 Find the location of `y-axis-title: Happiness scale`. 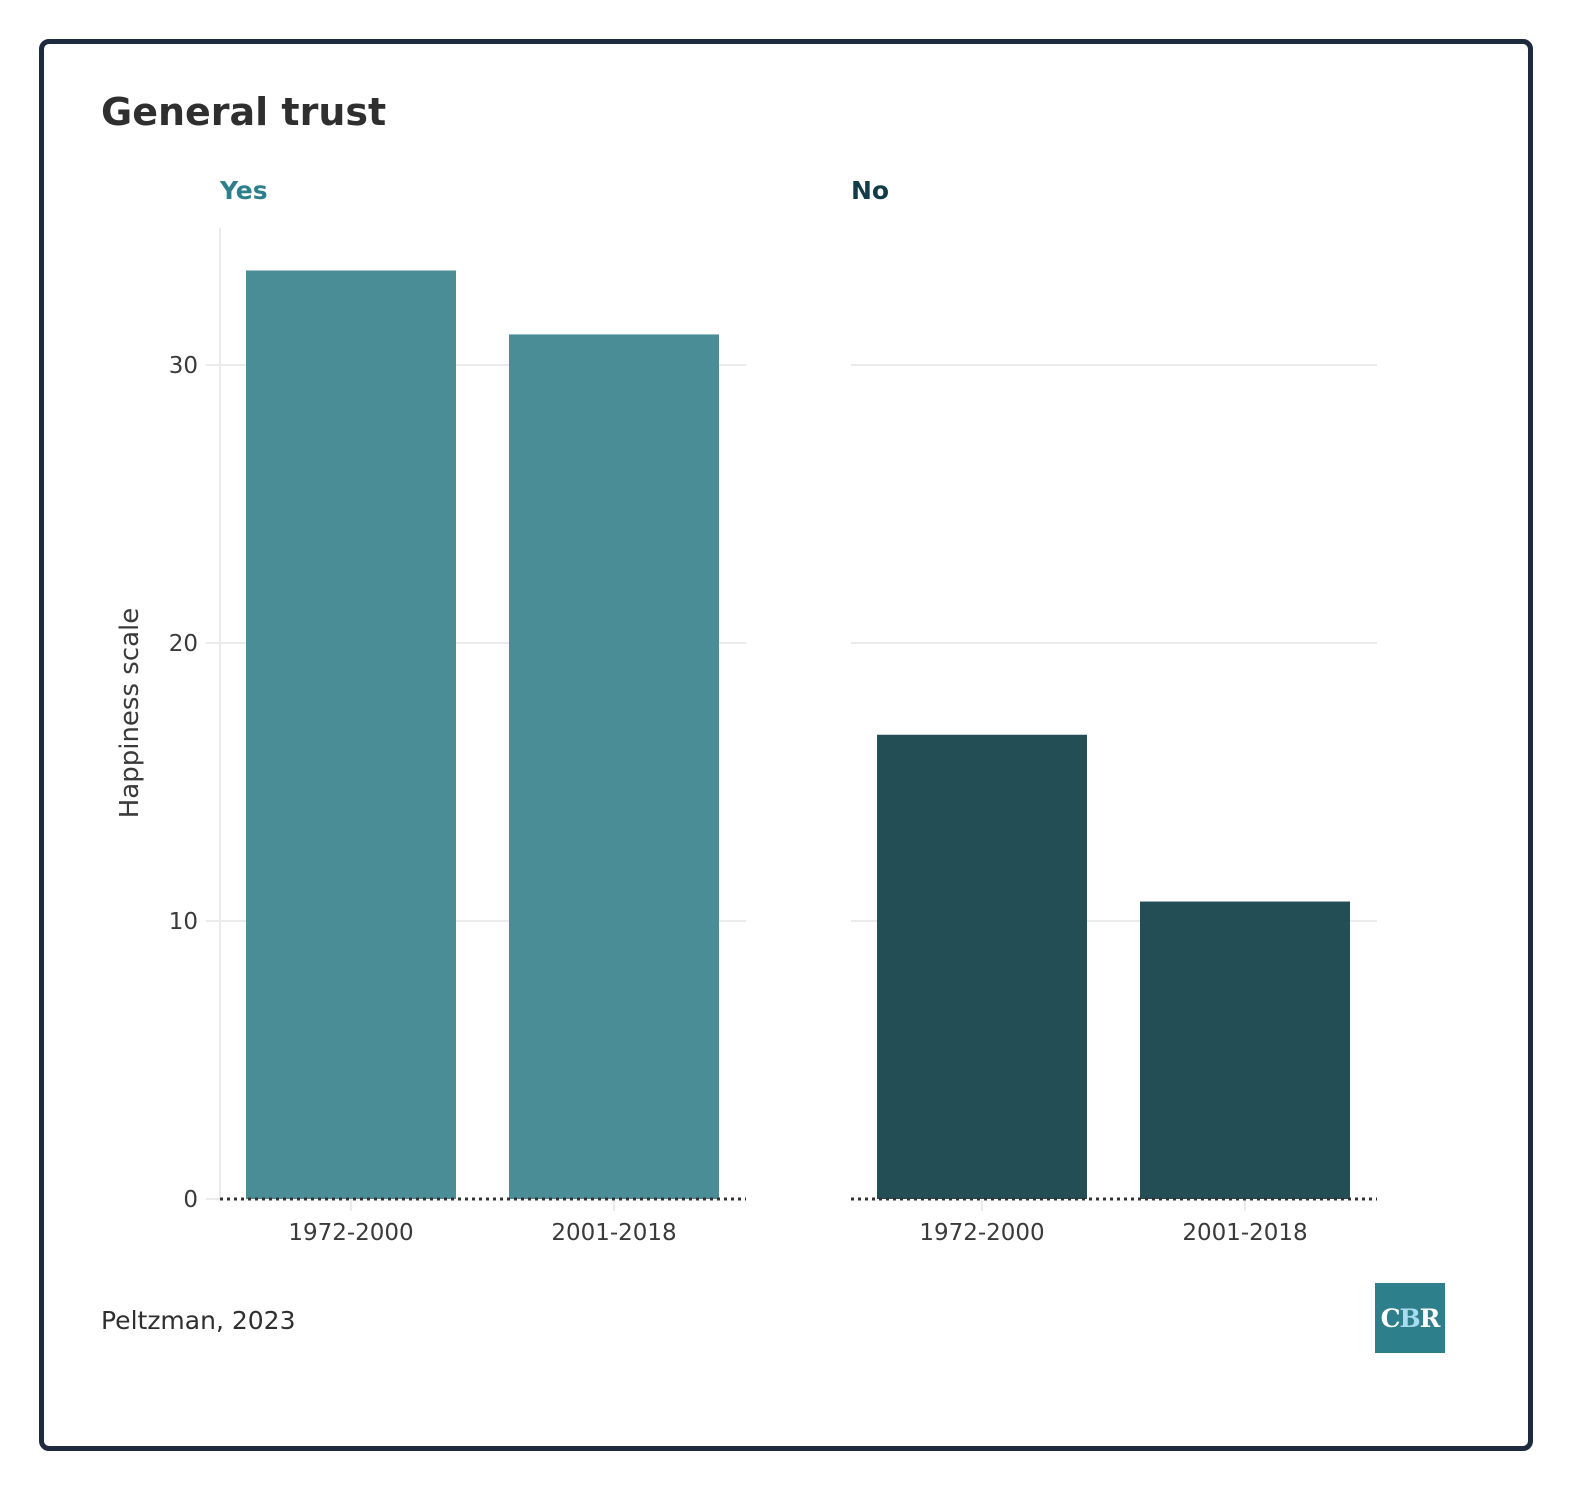

y-axis-title: Happiness scale is located at coordinates (130, 713).